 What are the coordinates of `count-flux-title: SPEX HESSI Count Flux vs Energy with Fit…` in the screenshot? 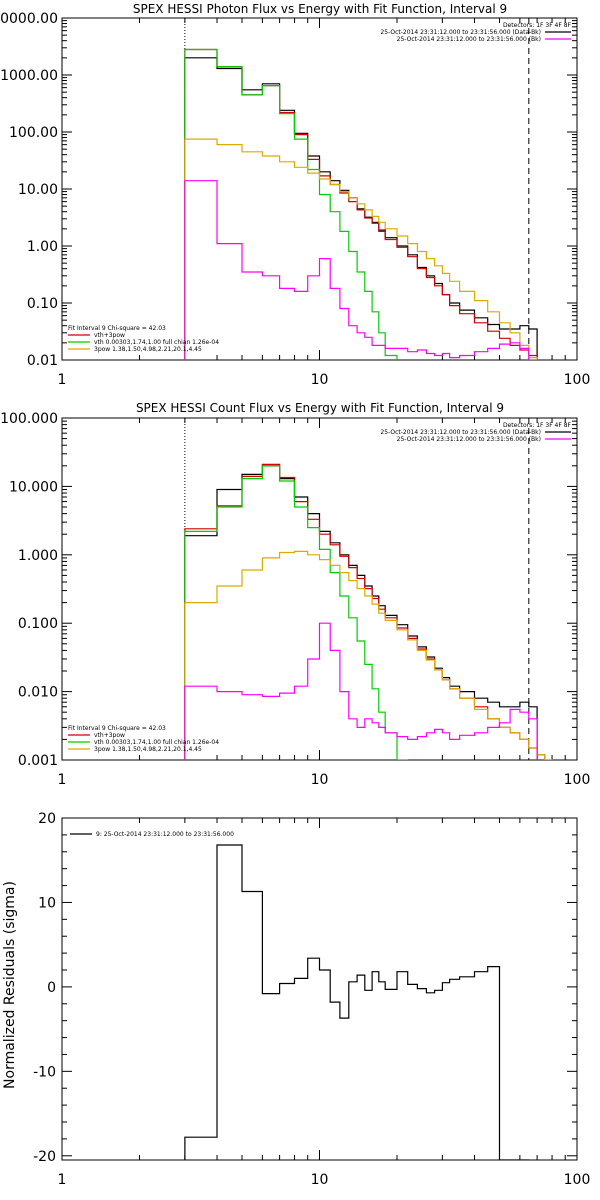 It's located at (320, 408).